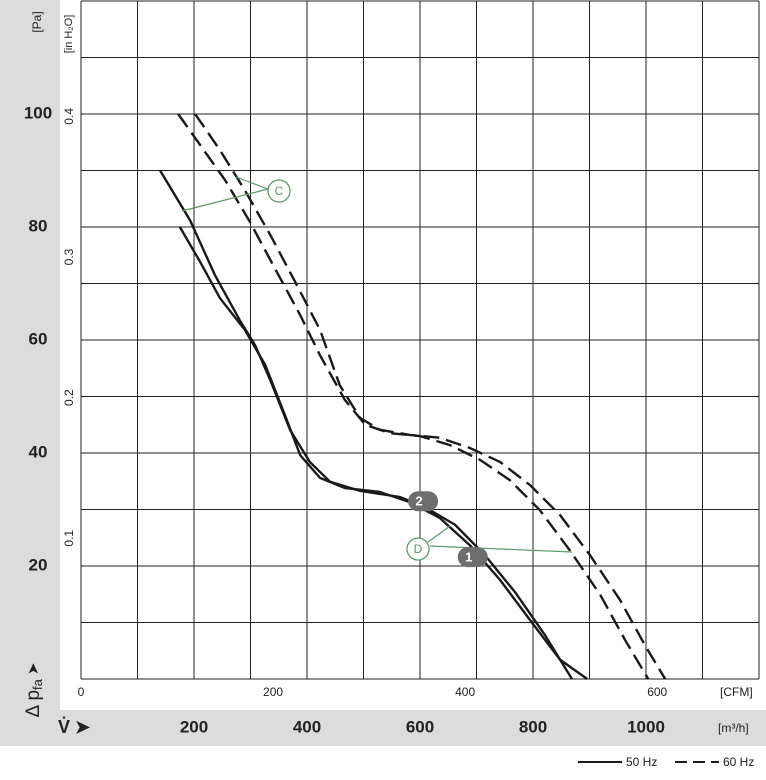 This screenshot has height=780, width=766. Describe the element at coordinates (465, 692) in the screenshot. I see `x2-tick-label: 400` at that location.